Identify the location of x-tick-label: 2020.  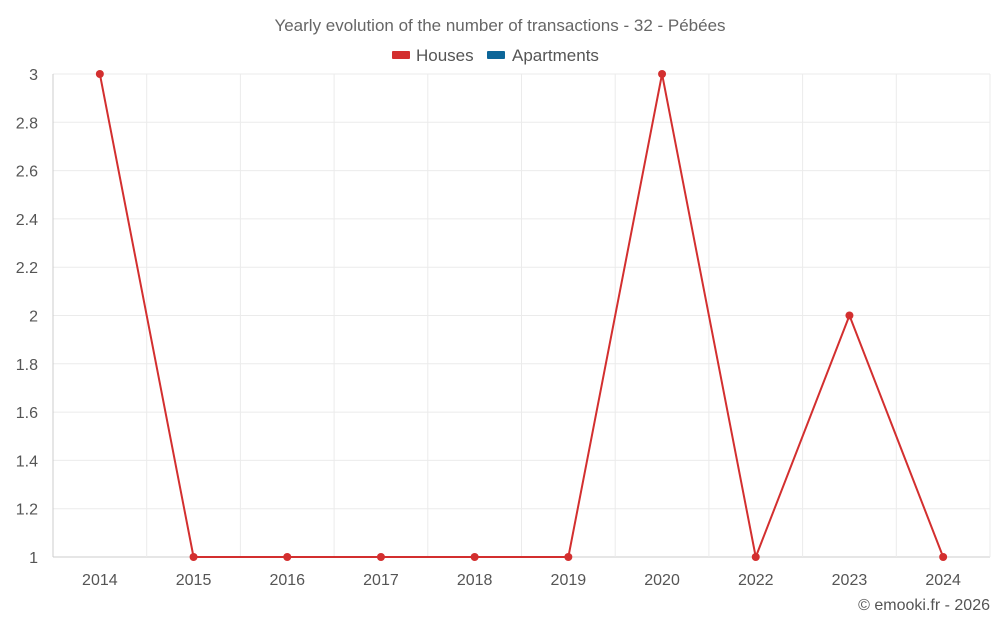
(662, 580).